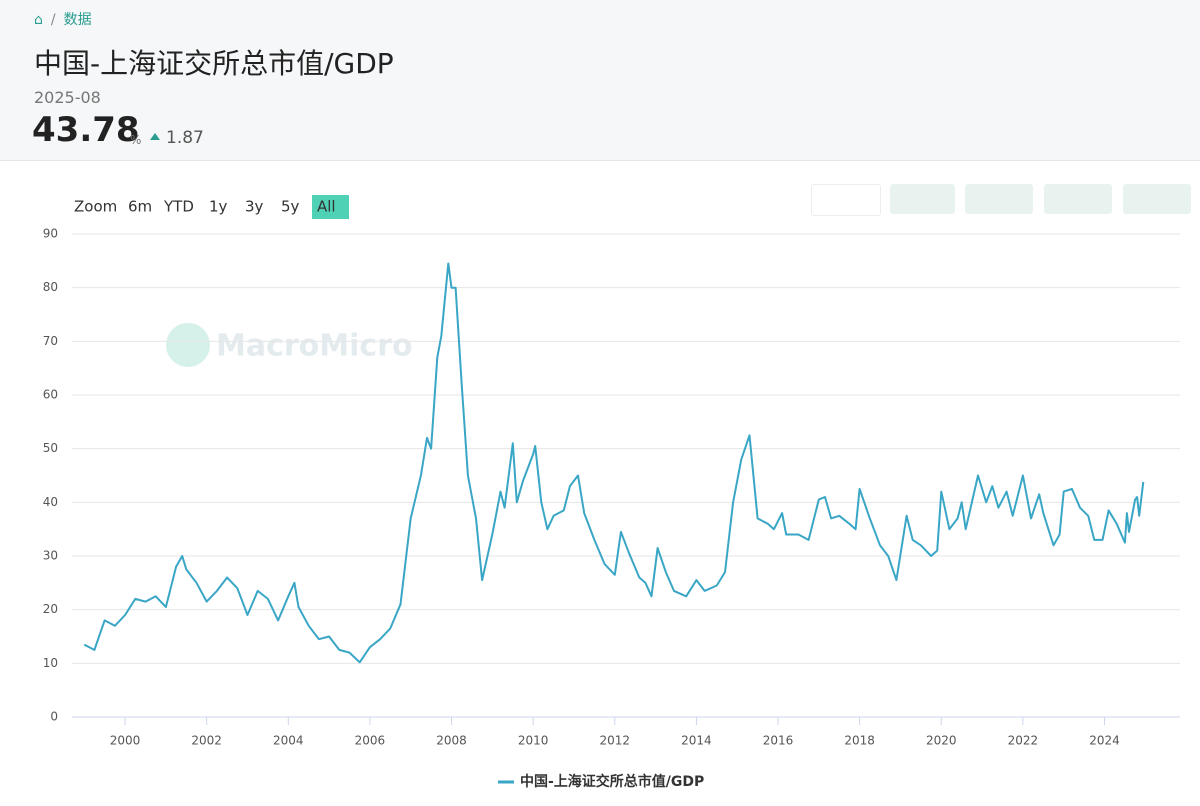  I want to click on value-change: 1.87, so click(177, 138).